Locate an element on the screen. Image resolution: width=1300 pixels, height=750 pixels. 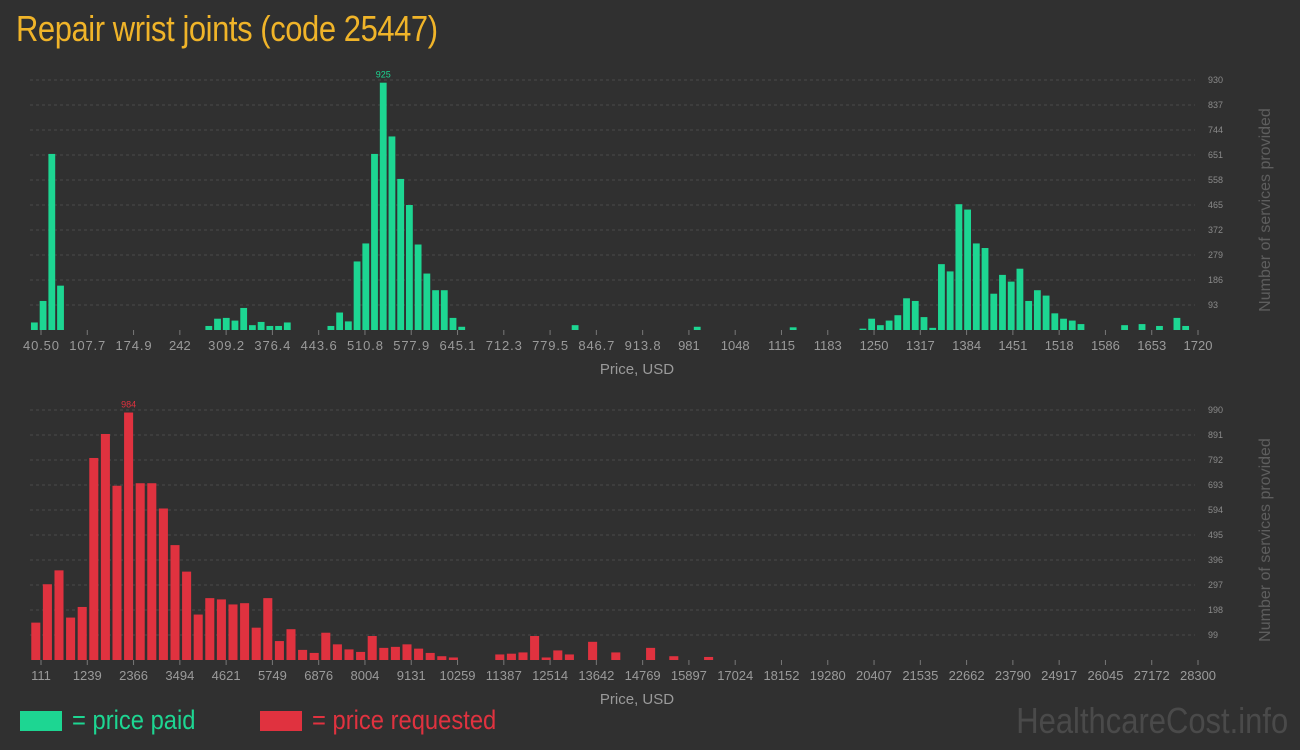
chart1-y-tick-label: 837 is located at coordinates (1215, 105).